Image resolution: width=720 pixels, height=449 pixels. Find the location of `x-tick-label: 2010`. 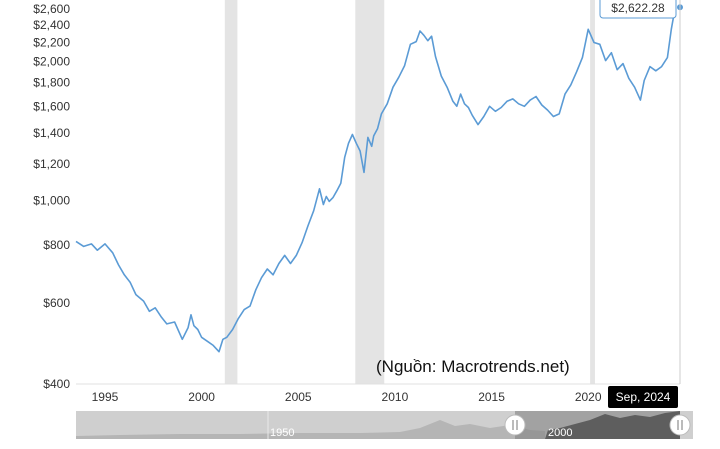

x-tick-label: 2010 is located at coordinates (395, 397).